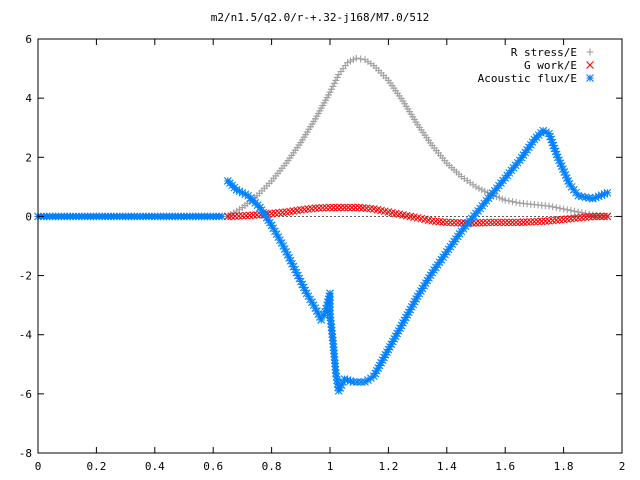  What do you see at coordinates (544, 52) in the screenshot?
I see `legend-label: R stress/E` at bounding box center [544, 52].